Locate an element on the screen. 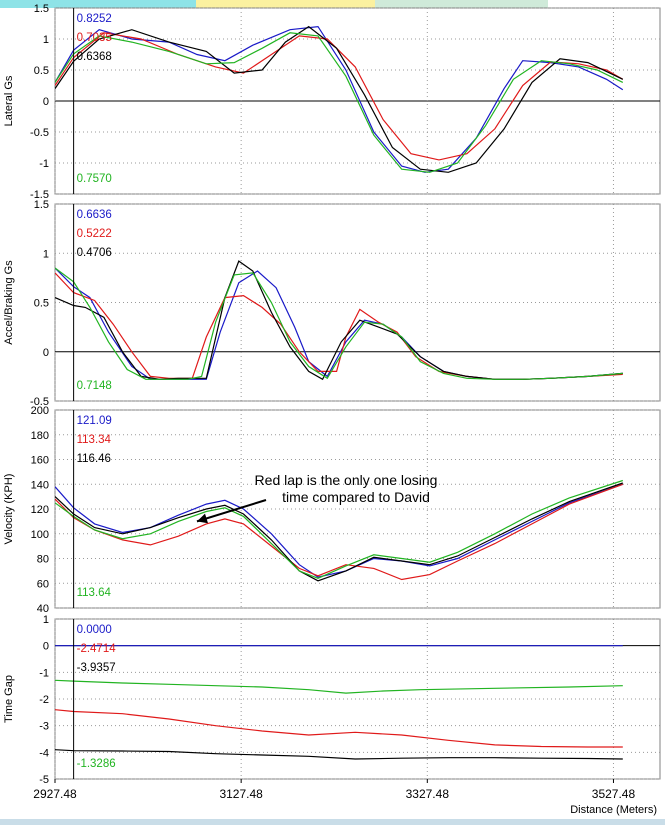 The image size is (665, 825). y-tick-label: 120 is located at coordinates (40, 510).